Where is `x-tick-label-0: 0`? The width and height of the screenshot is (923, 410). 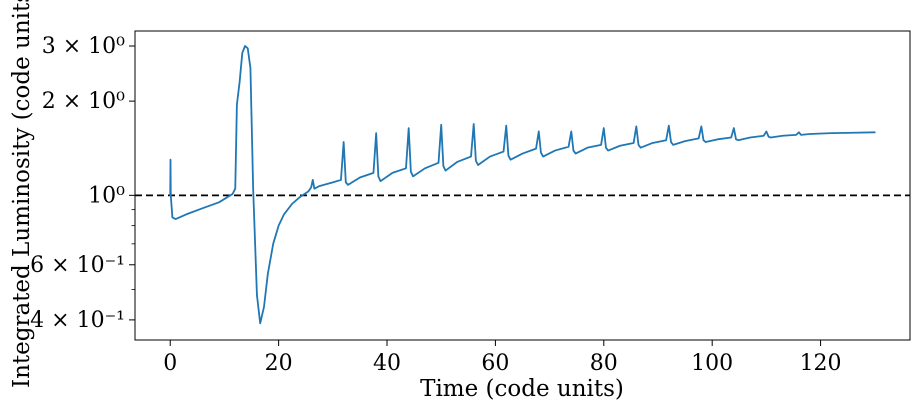 x-tick-label-0: 0 is located at coordinates (170, 363).